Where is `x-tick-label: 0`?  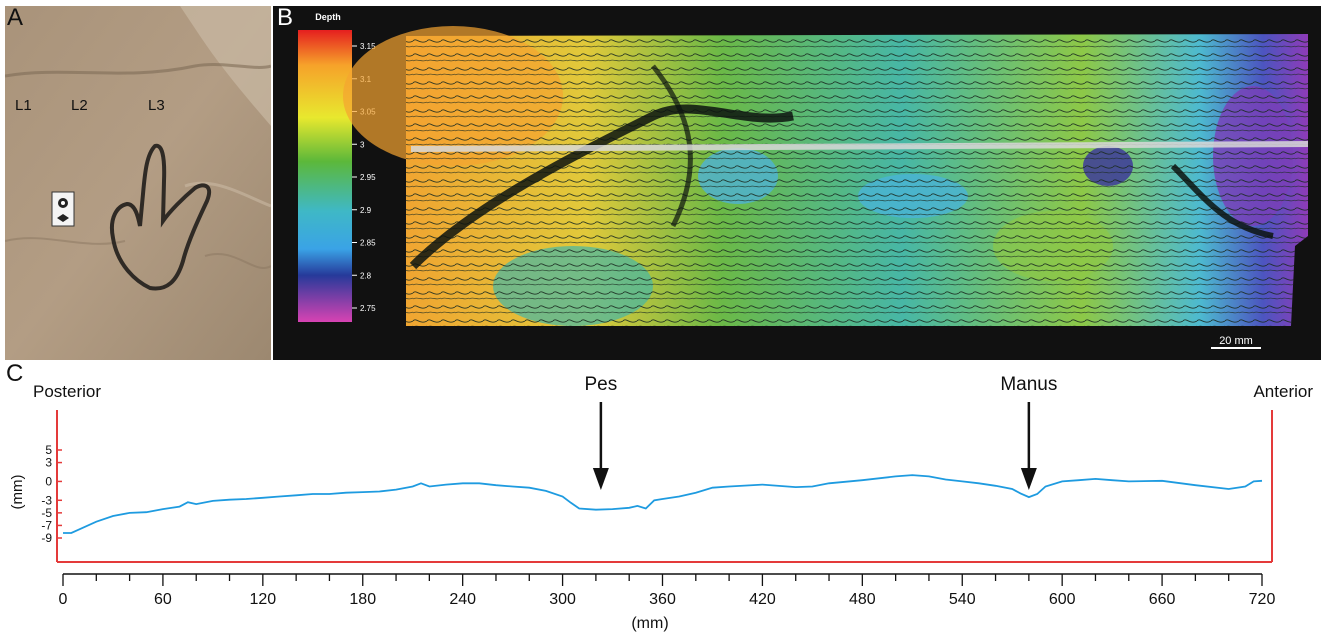
x-tick-label: 0 is located at coordinates (63, 599).